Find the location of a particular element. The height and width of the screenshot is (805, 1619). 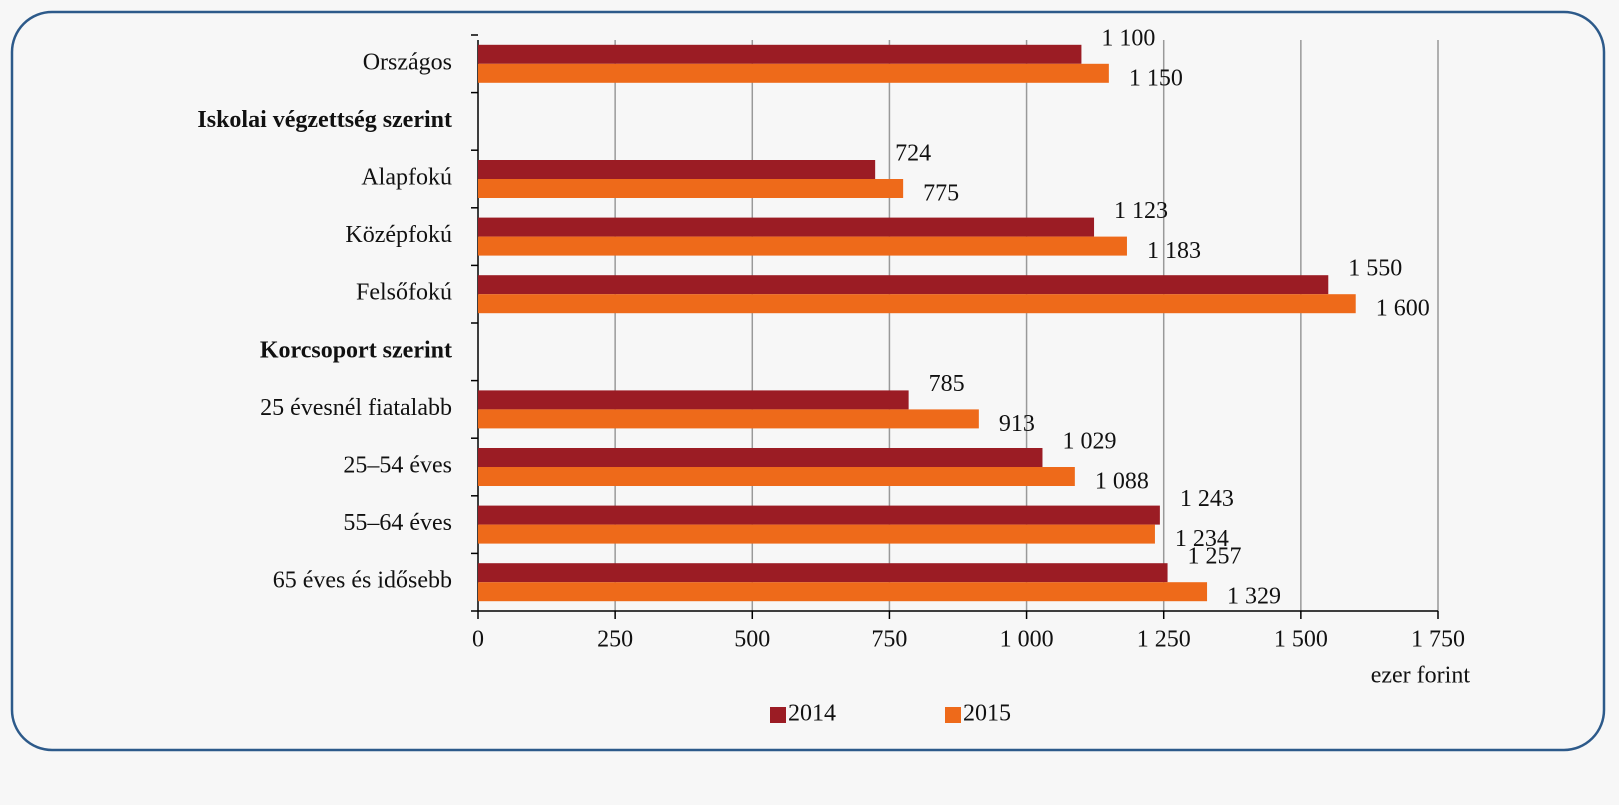

data-label: 1 234 is located at coordinates (1202, 539).